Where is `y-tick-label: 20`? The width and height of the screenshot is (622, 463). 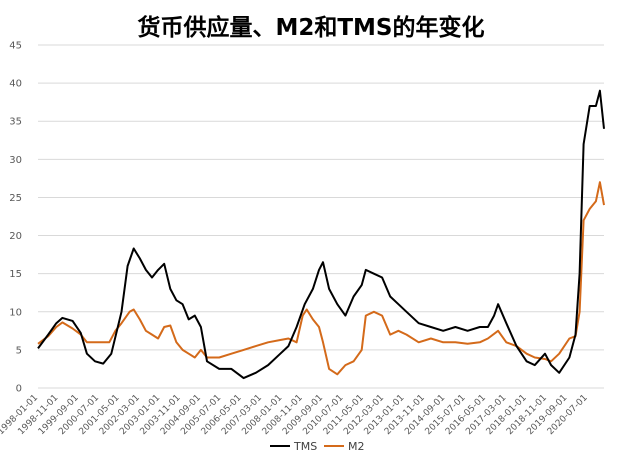 y-tick-label: 20 is located at coordinates (15, 236).